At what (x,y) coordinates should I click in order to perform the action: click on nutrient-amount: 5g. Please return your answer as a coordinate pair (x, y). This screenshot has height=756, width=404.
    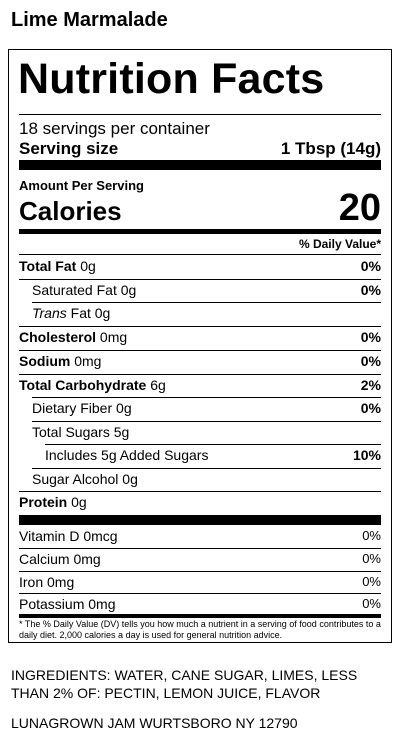
    Looking at the image, I should click on (121, 432).